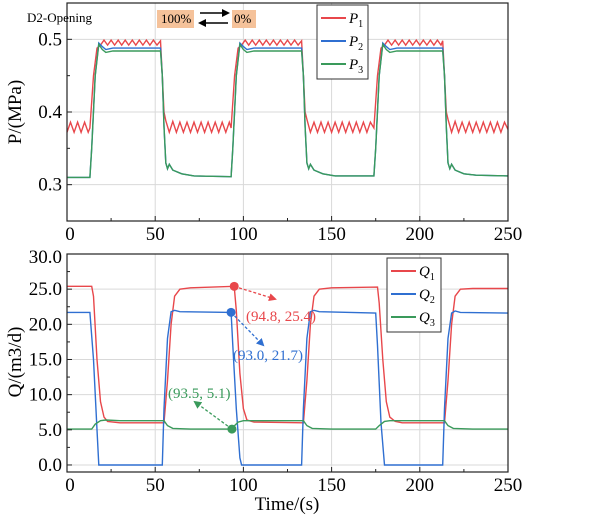 Image resolution: width=600 pixels, height=517 pixels. What do you see at coordinates (287, 86) in the screenshot?
I see `series-line-p1` at bounding box center [287, 86].